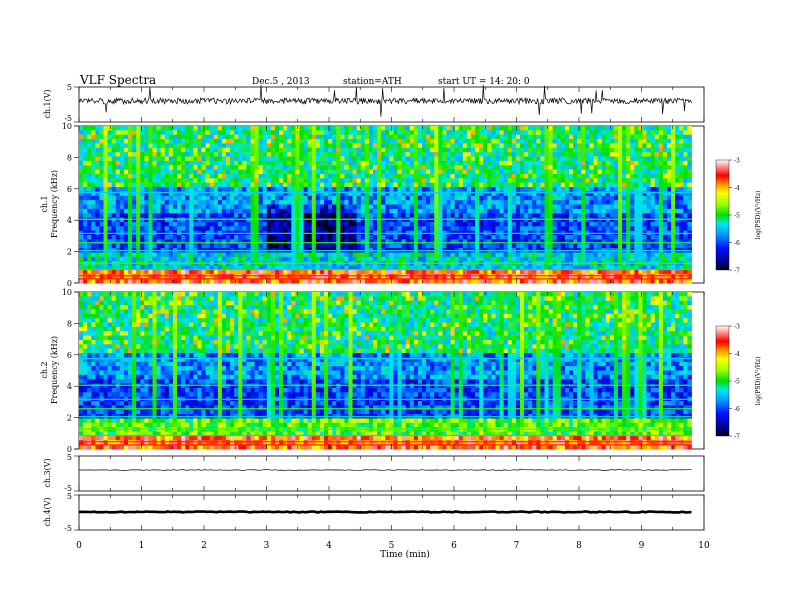  I want to click on station-label: station=ATH, so click(372, 82).